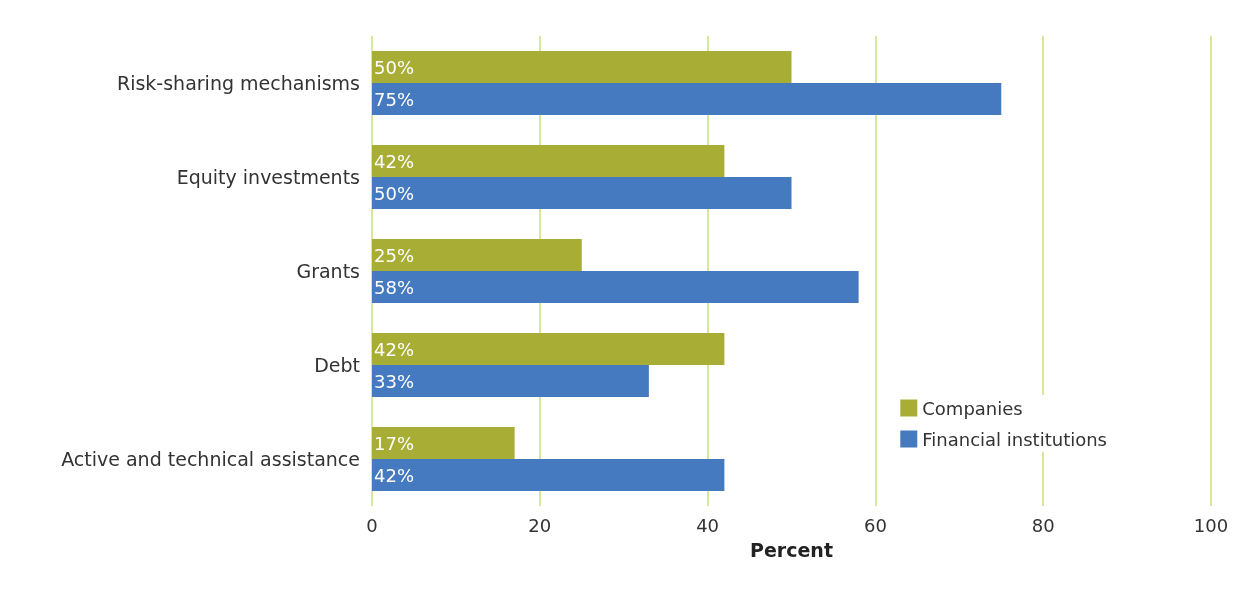 This screenshot has height=607, width=1251. Describe the element at coordinates (372, 525) in the screenshot. I see `x-tick-label: 0` at that location.